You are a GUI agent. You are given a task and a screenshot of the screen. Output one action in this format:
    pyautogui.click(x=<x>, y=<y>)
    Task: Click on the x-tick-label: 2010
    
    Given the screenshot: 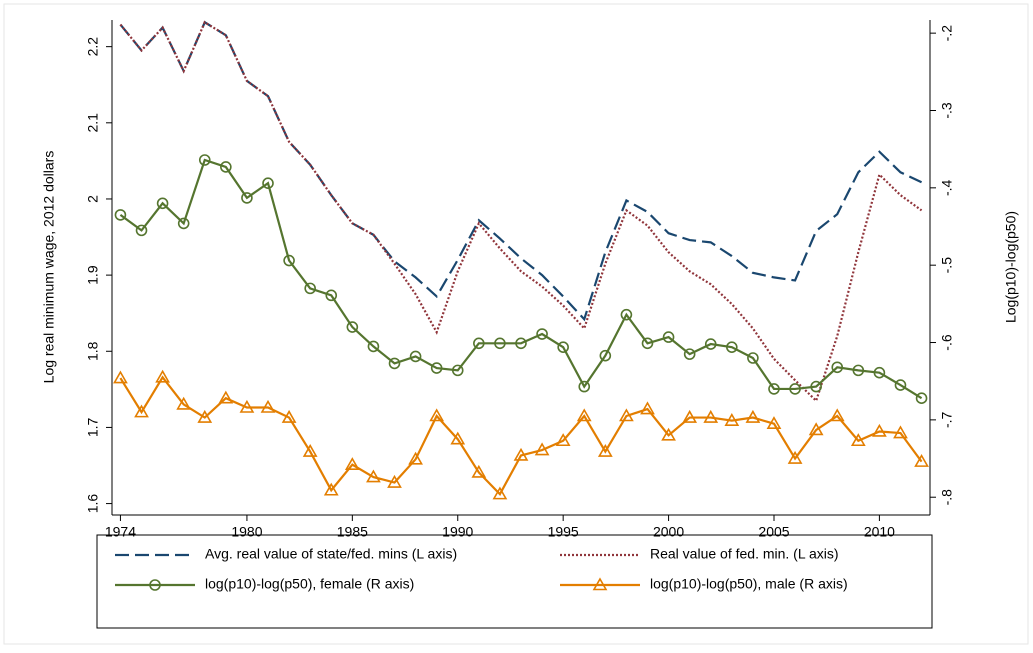 What is the action you would take?
    pyautogui.click(x=879, y=532)
    